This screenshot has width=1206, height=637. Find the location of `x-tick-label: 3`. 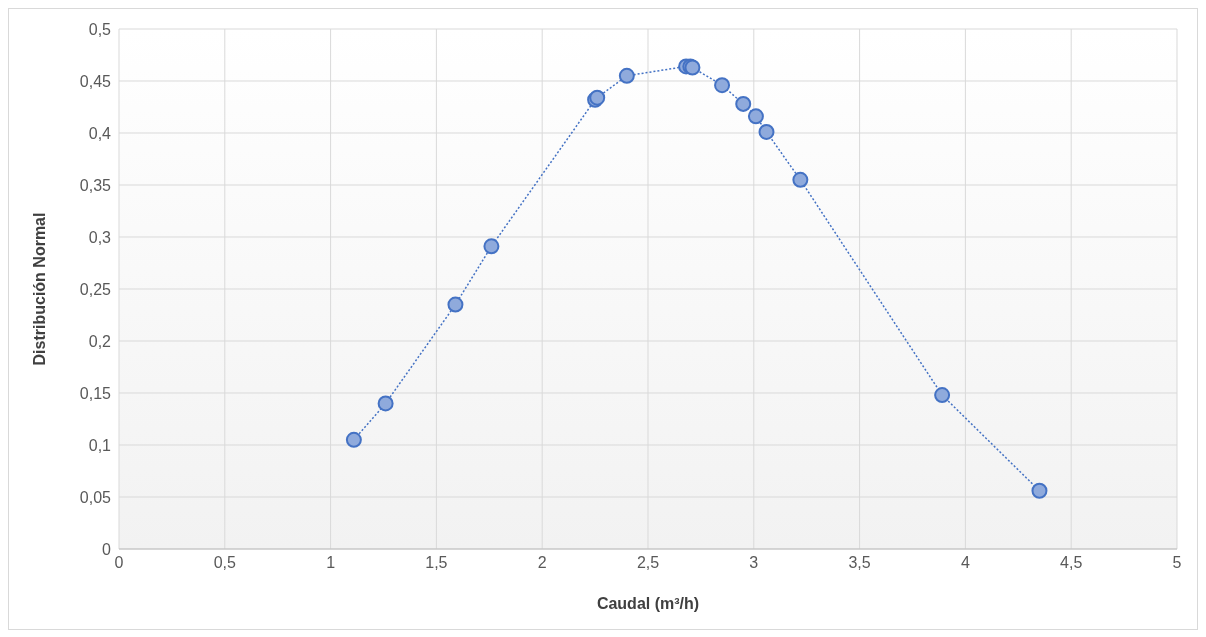

x-tick-label: 3 is located at coordinates (754, 563).